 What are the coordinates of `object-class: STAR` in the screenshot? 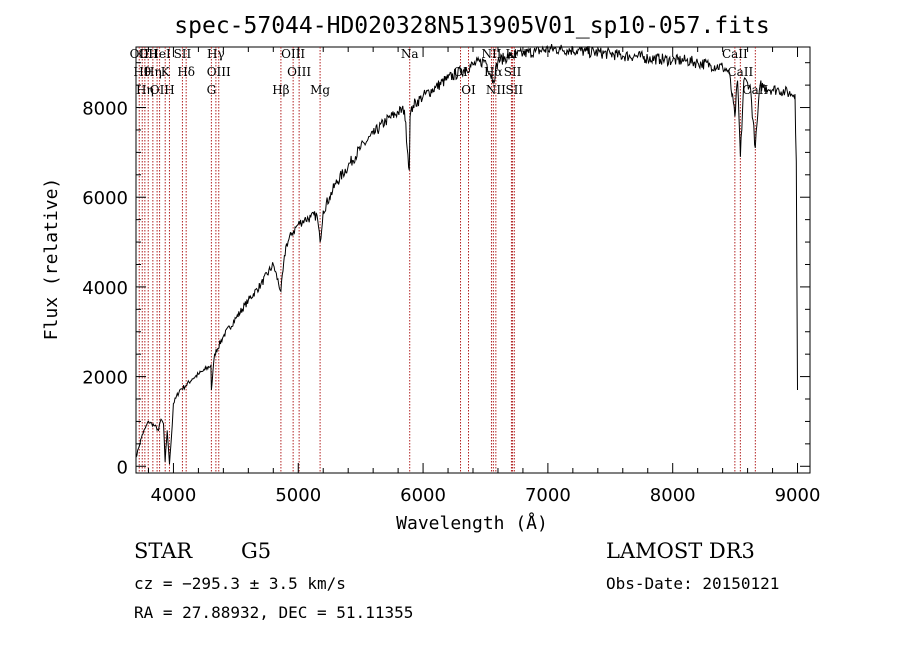 It's located at (163, 551).